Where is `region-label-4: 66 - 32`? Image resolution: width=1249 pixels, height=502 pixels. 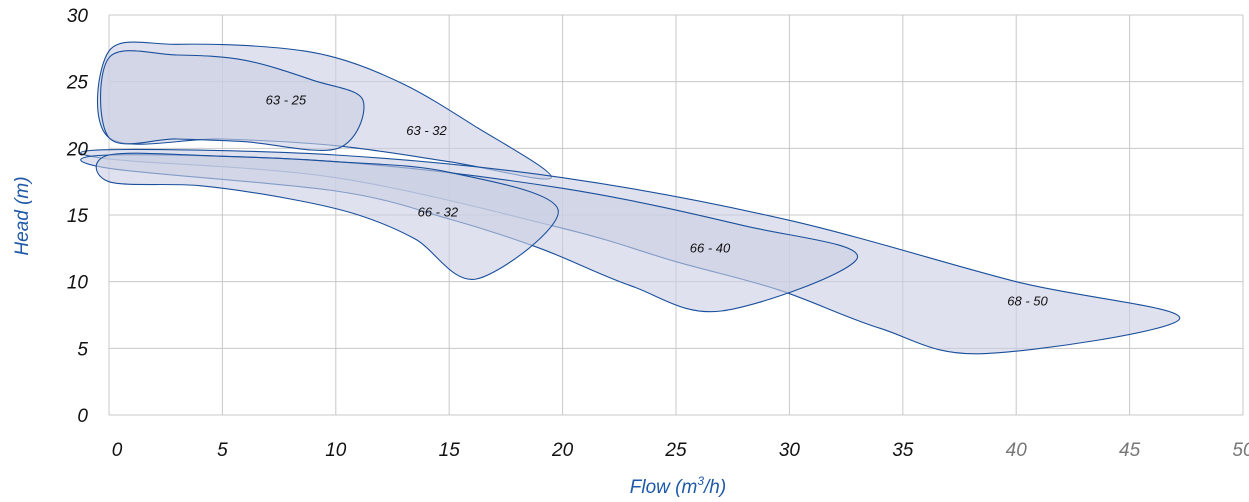 region-label-4: 66 - 32 is located at coordinates (438, 211).